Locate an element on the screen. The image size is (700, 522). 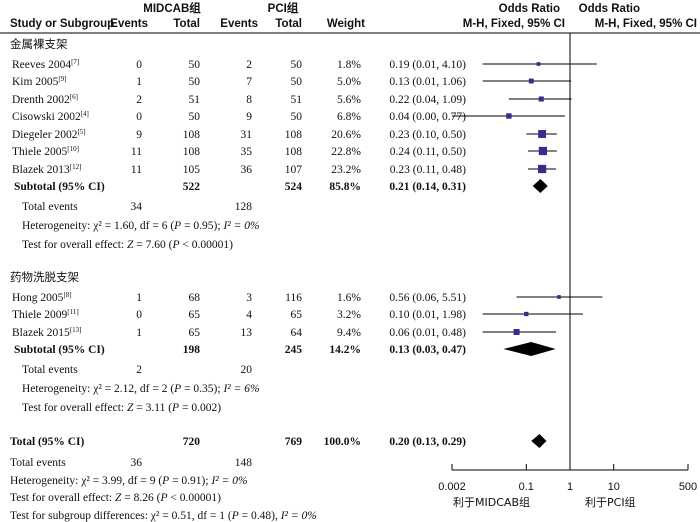
events2-value: 35 is located at coordinates (247, 152).